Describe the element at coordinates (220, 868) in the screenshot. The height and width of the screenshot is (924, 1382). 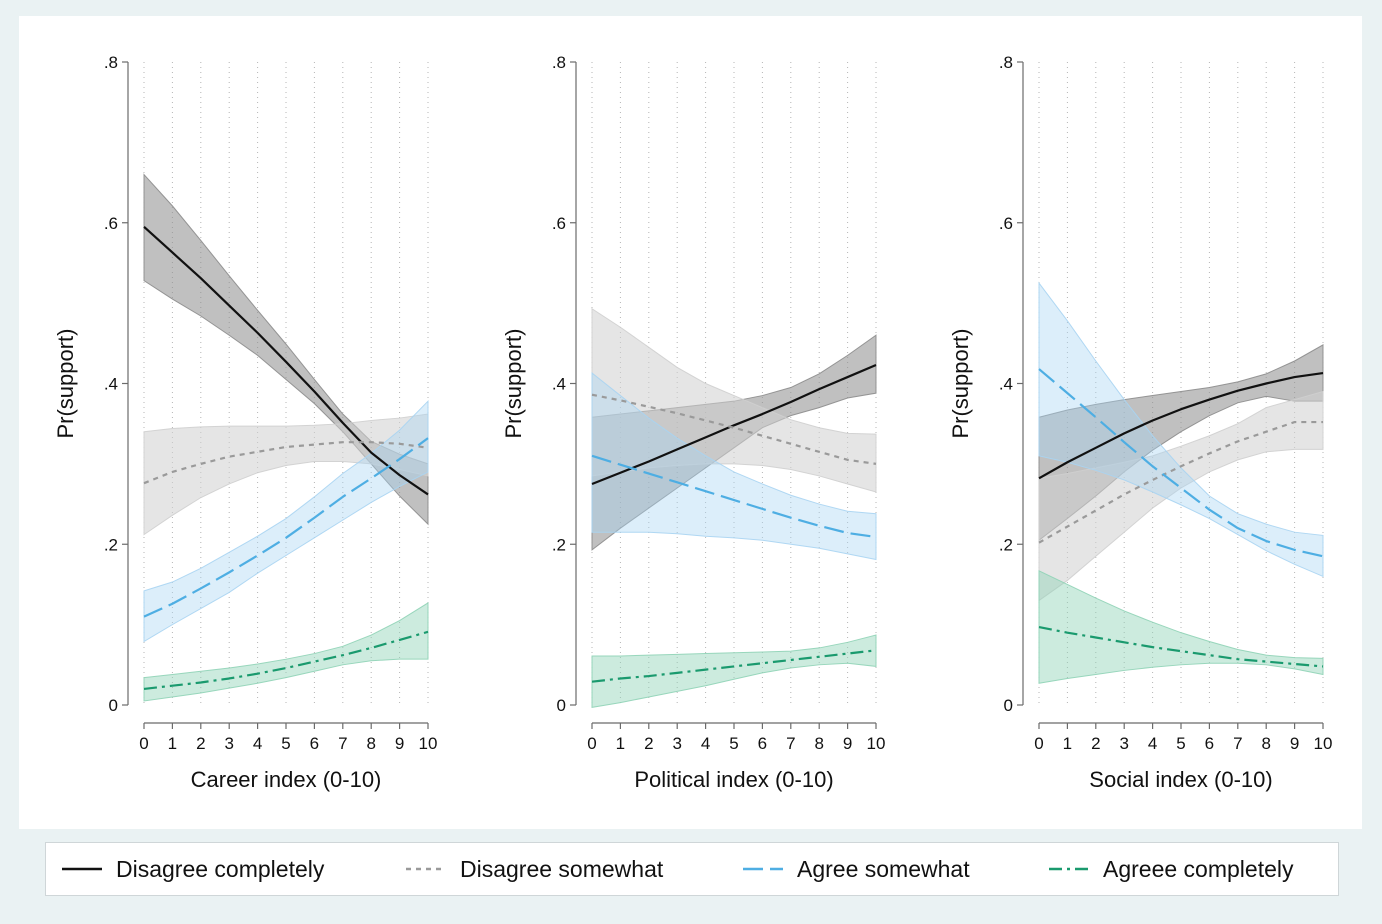
I see `legend-label: Disagree completely` at that location.